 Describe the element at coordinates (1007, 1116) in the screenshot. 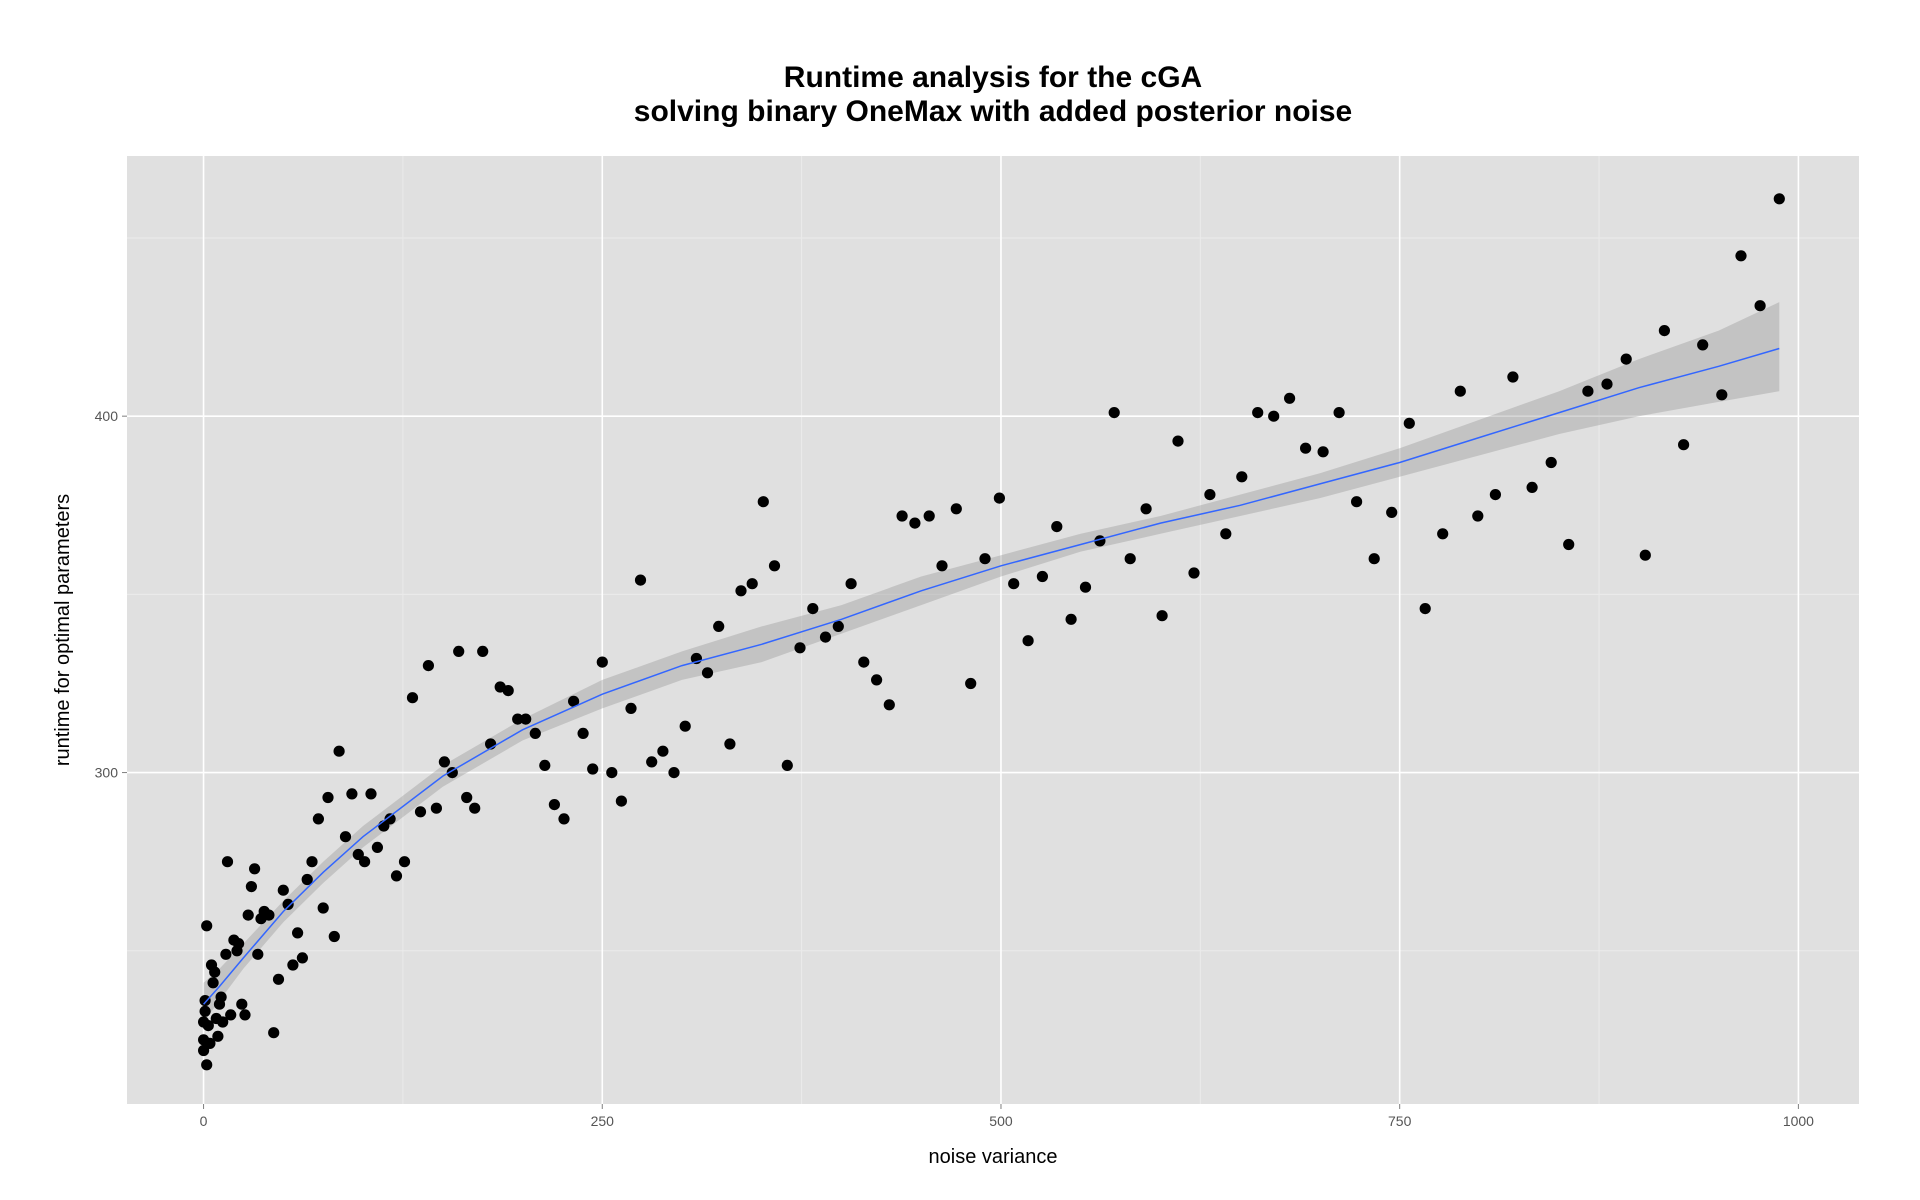

I see `x-axis-ticks: 0 250 500 750 1000` at that location.